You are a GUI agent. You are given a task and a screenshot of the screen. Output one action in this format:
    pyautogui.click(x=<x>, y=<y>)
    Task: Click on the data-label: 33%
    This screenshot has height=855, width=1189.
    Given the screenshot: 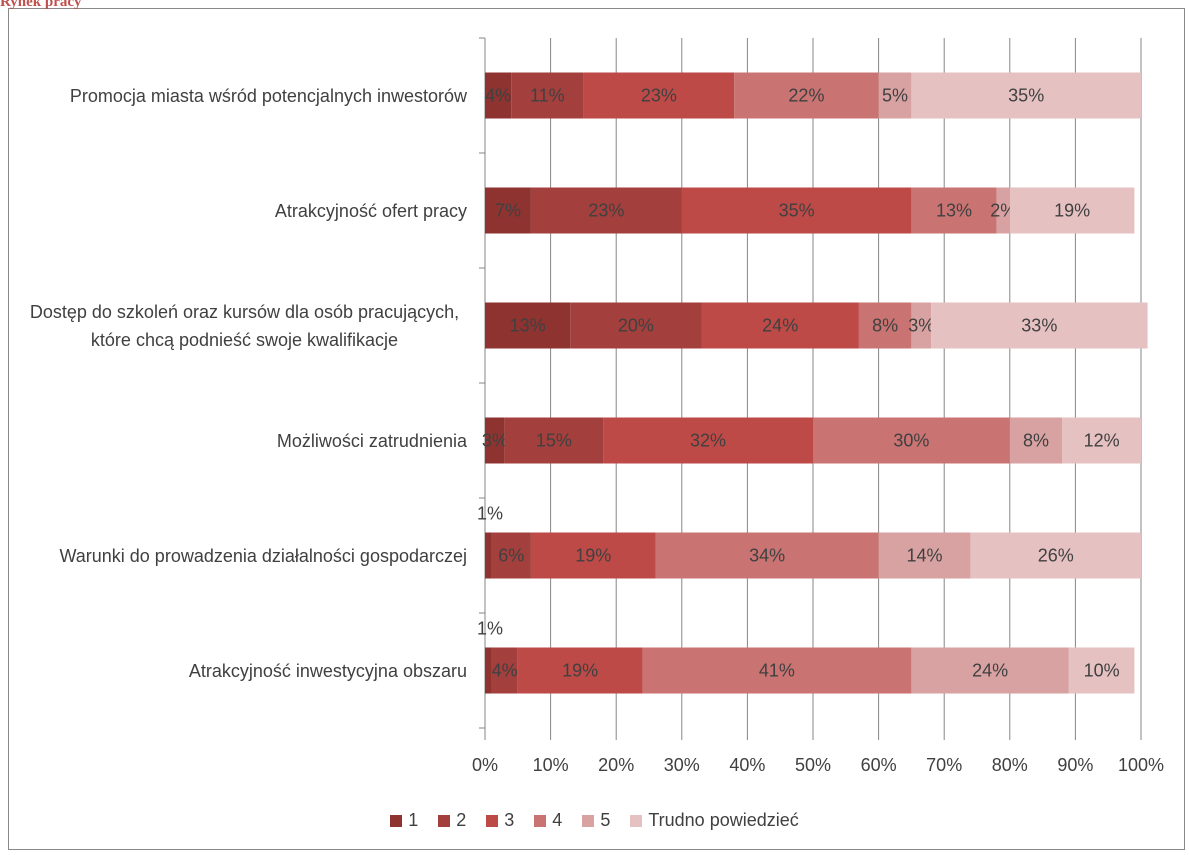 What is the action you would take?
    pyautogui.click(x=1039, y=325)
    